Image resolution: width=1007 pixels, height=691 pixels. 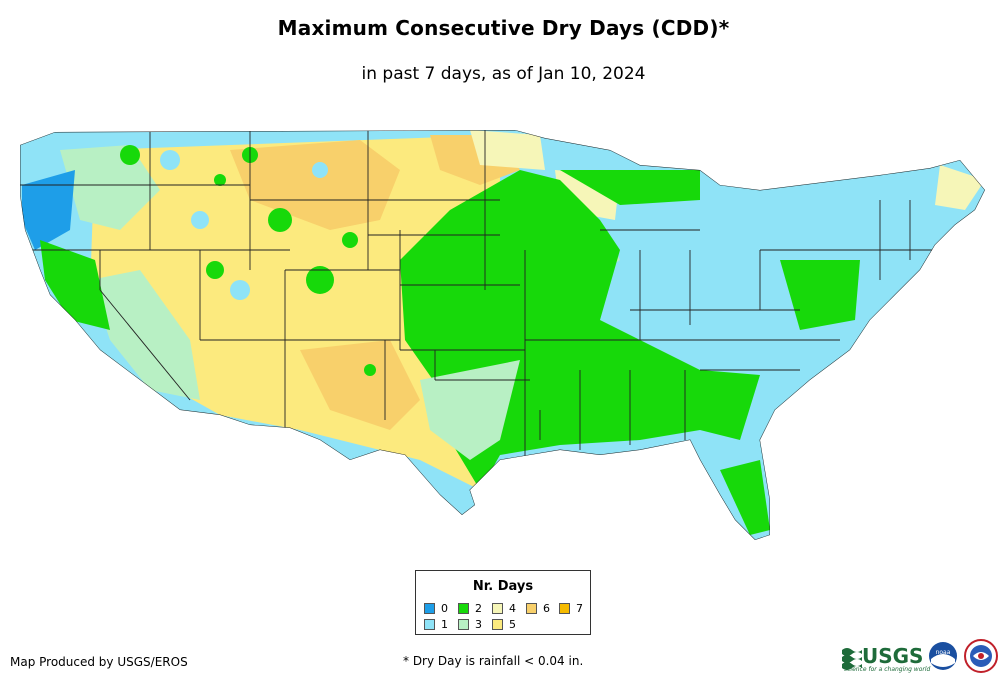 I want to click on dry-day-footnote: * Dry Day is rainfall < 0.04 in., so click(x=493, y=661).